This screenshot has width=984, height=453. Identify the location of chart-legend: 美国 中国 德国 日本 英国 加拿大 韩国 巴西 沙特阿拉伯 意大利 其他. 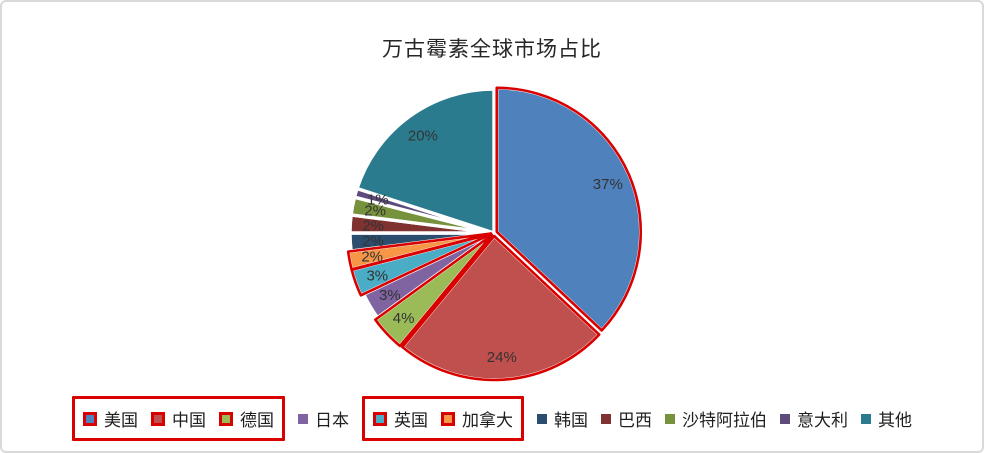
(492, 418).